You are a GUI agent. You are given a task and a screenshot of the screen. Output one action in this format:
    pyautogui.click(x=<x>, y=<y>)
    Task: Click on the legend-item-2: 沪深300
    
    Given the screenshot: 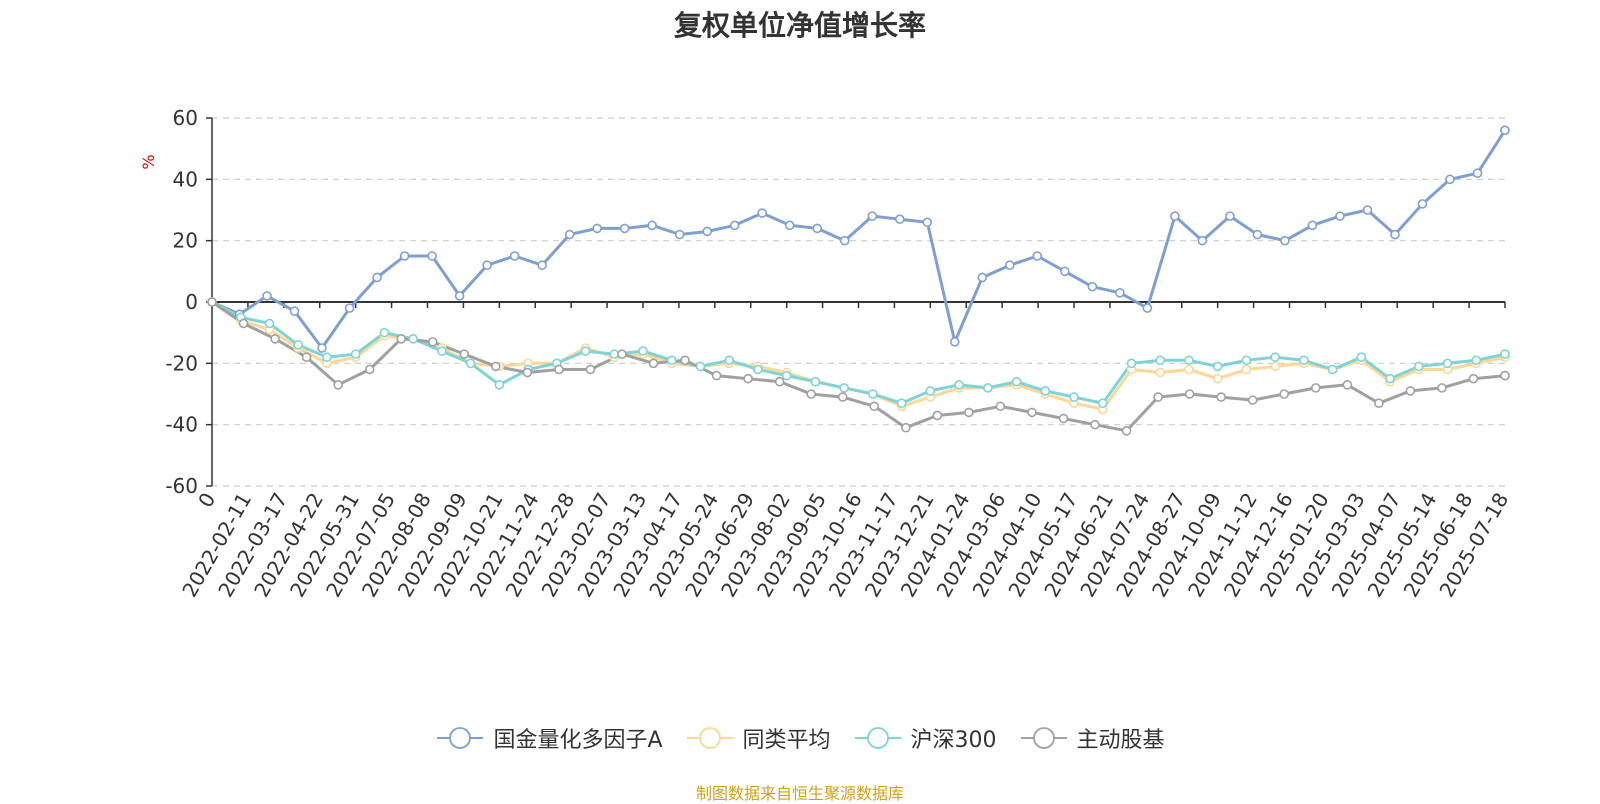 What is the action you would take?
    pyautogui.click(x=925, y=738)
    